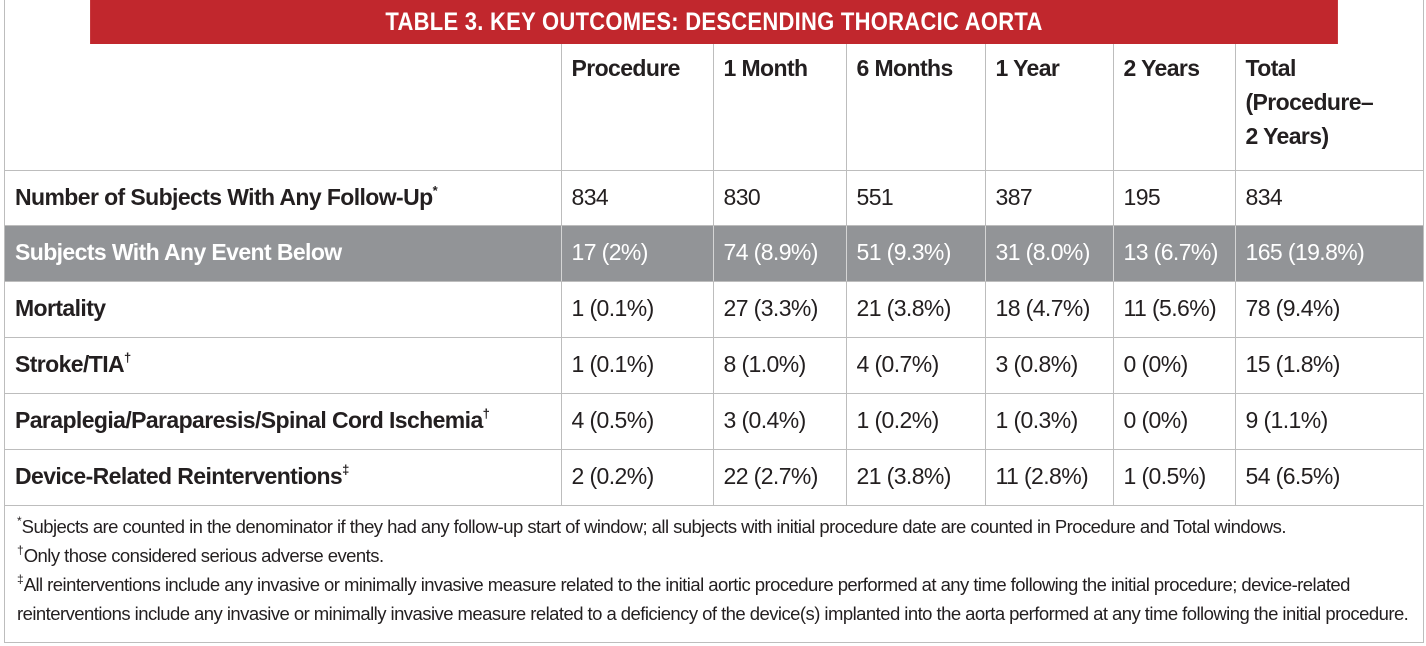 The image size is (1426, 646). What do you see at coordinates (70, 363) in the screenshot?
I see `row-label-text: Stroke/TIA` at bounding box center [70, 363].